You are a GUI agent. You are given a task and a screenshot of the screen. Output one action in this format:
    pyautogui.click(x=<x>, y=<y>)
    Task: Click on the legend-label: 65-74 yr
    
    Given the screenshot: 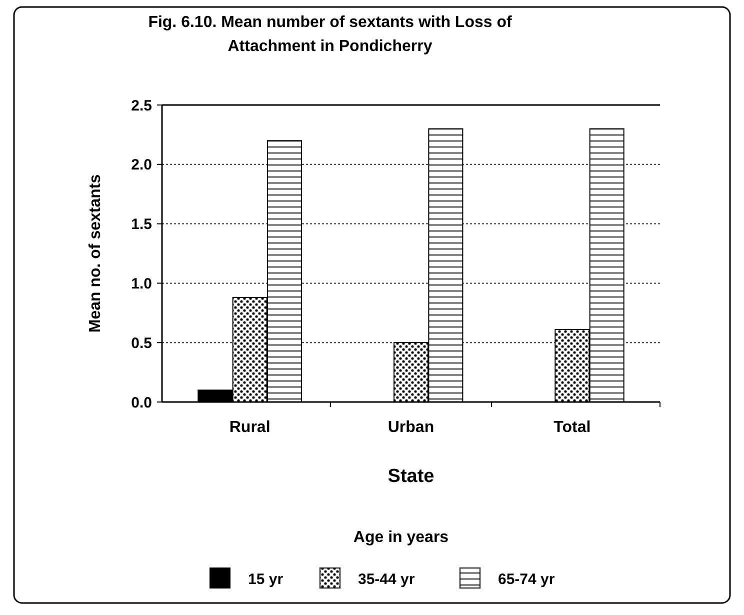 What is the action you would take?
    pyautogui.click(x=526, y=579)
    